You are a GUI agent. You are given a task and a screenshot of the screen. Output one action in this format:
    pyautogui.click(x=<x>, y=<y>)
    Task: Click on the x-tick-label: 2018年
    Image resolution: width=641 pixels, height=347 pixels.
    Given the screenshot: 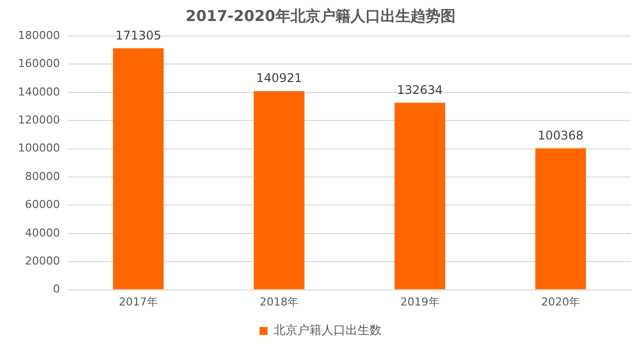 What is the action you would take?
    pyautogui.click(x=279, y=301)
    